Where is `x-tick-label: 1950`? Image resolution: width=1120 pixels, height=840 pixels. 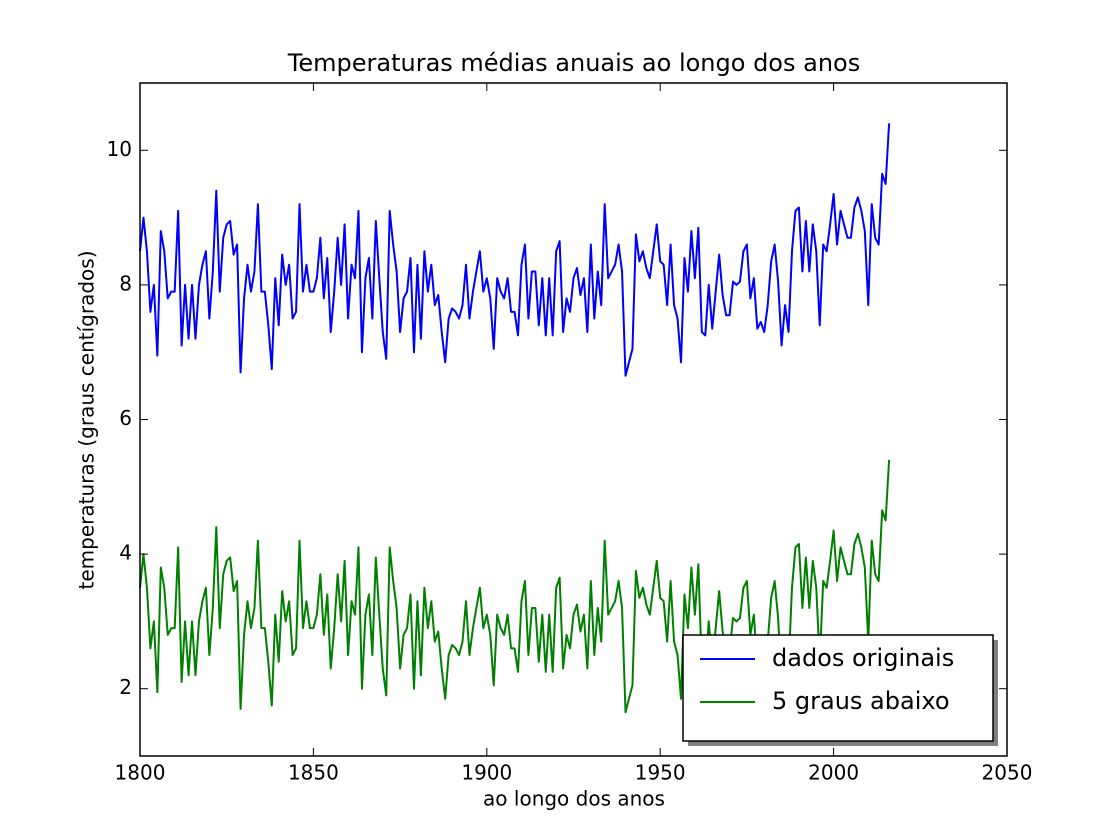
x-tick-label: 1950 is located at coordinates (660, 773).